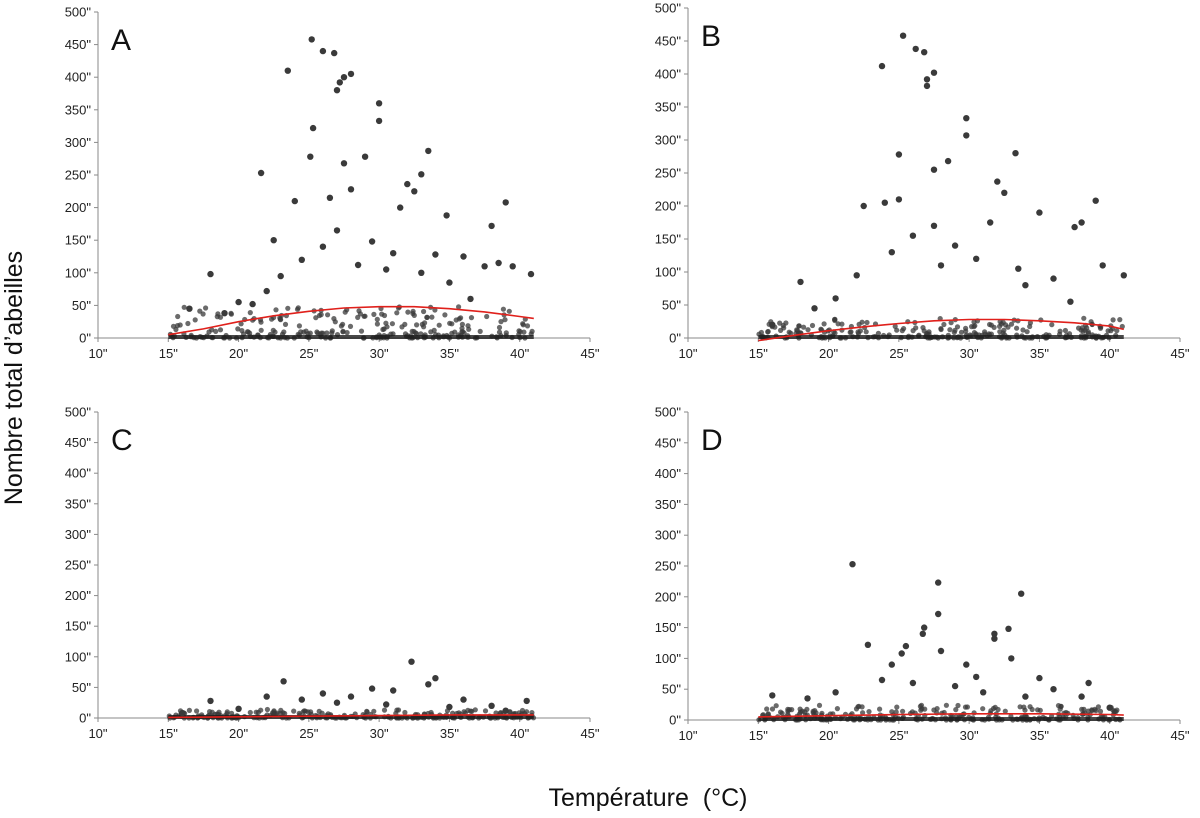 The height and width of the screenshot is (818, 1200). What do you see at coordinates (969, 735) in the screenshot?
I see `x-tick-label: 30"` at bounding box center [969, 735].